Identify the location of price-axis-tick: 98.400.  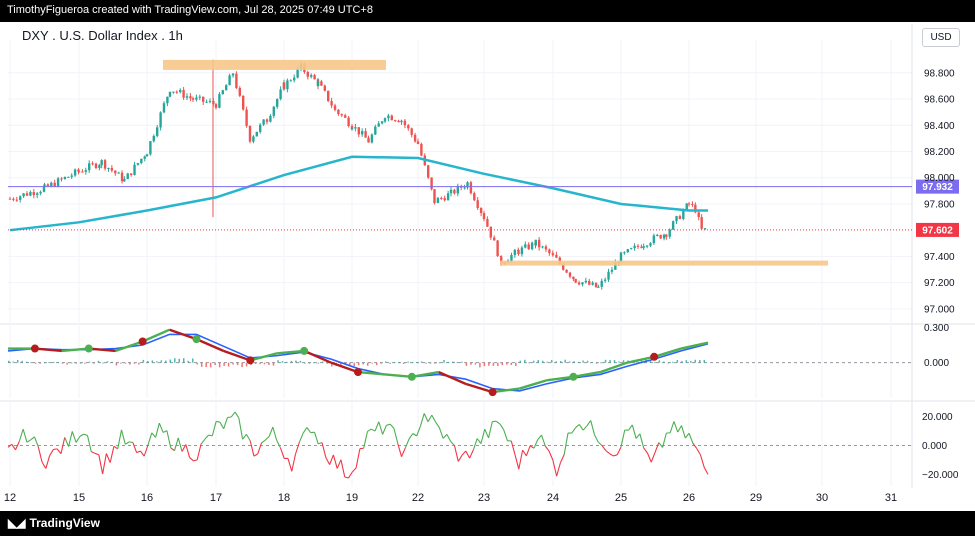
(939, 126).